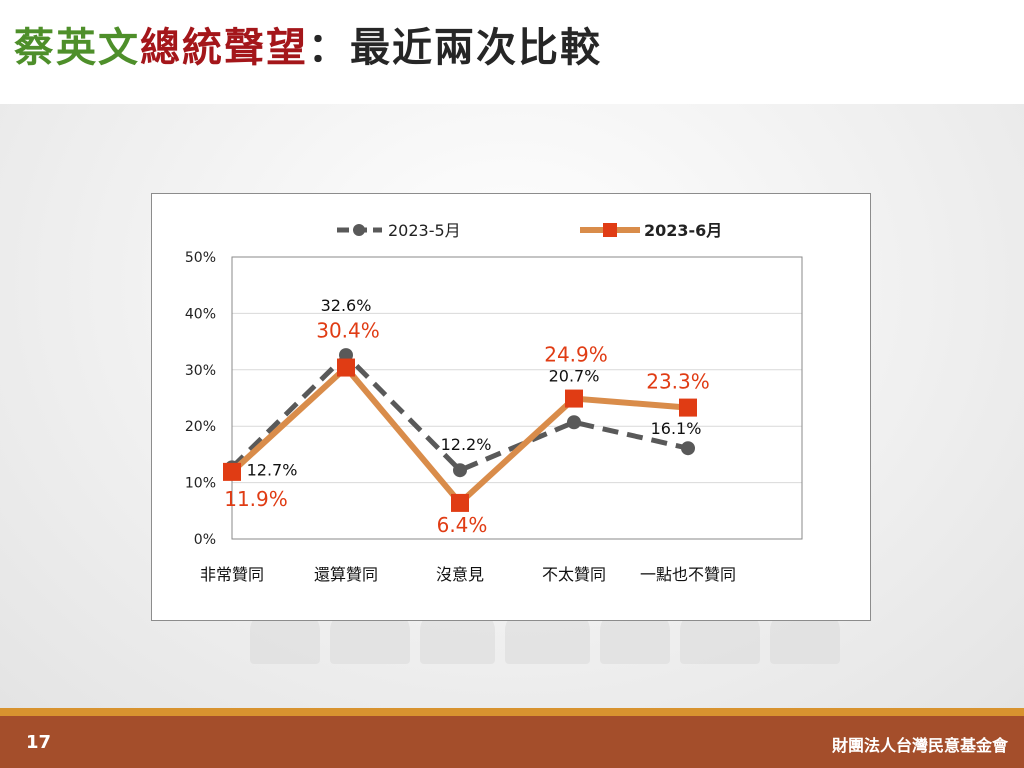  What do you see at coordinates (205, 540) in the screenshot?
I see `y-tick-label: 0%` at bounding box center [205, 540].